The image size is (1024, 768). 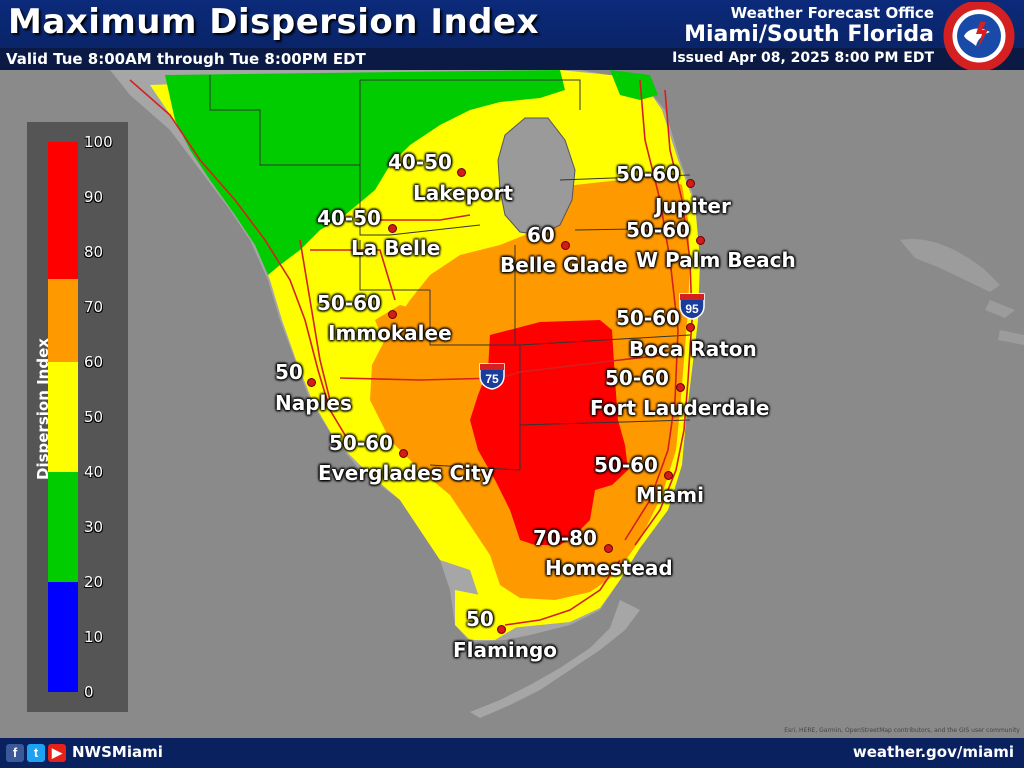 I want to click on twitter-icon: t, so click(x=36, y=753).